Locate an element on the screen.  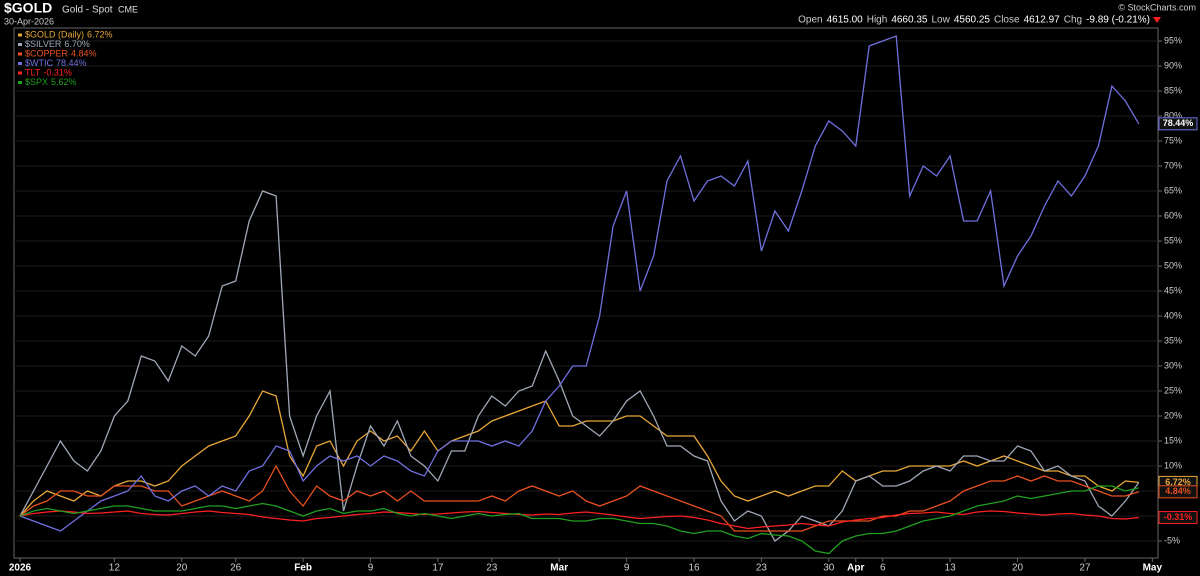
quote-value: 4612.97 is located at coordinates (1042, 20).